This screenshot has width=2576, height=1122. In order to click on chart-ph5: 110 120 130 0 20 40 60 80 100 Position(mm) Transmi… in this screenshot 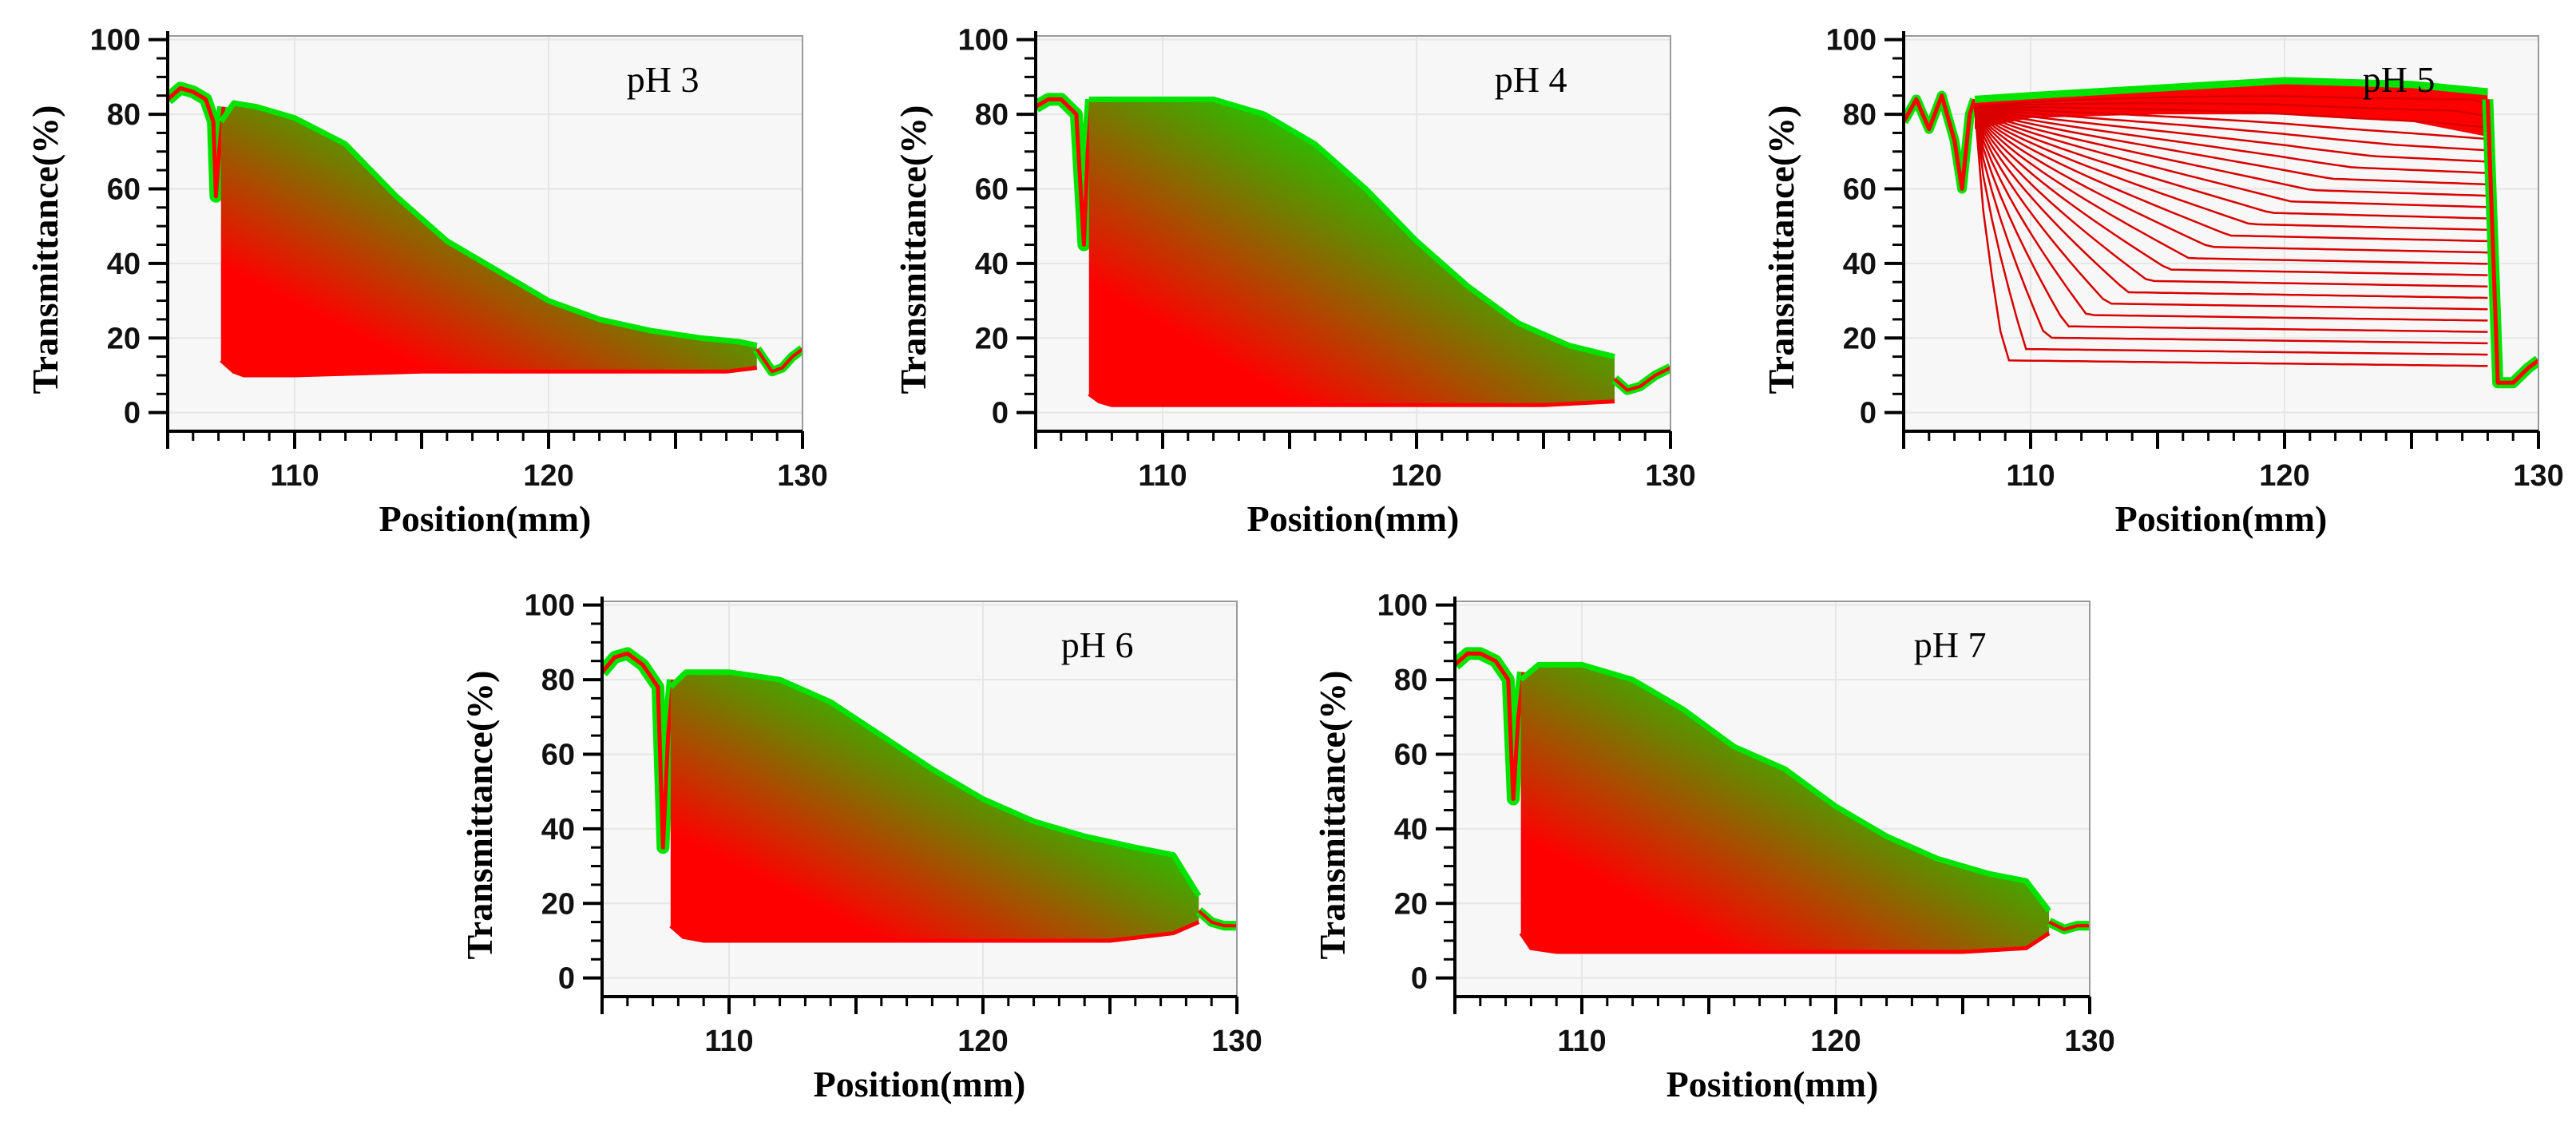, I will do `click(2162, 281)`.